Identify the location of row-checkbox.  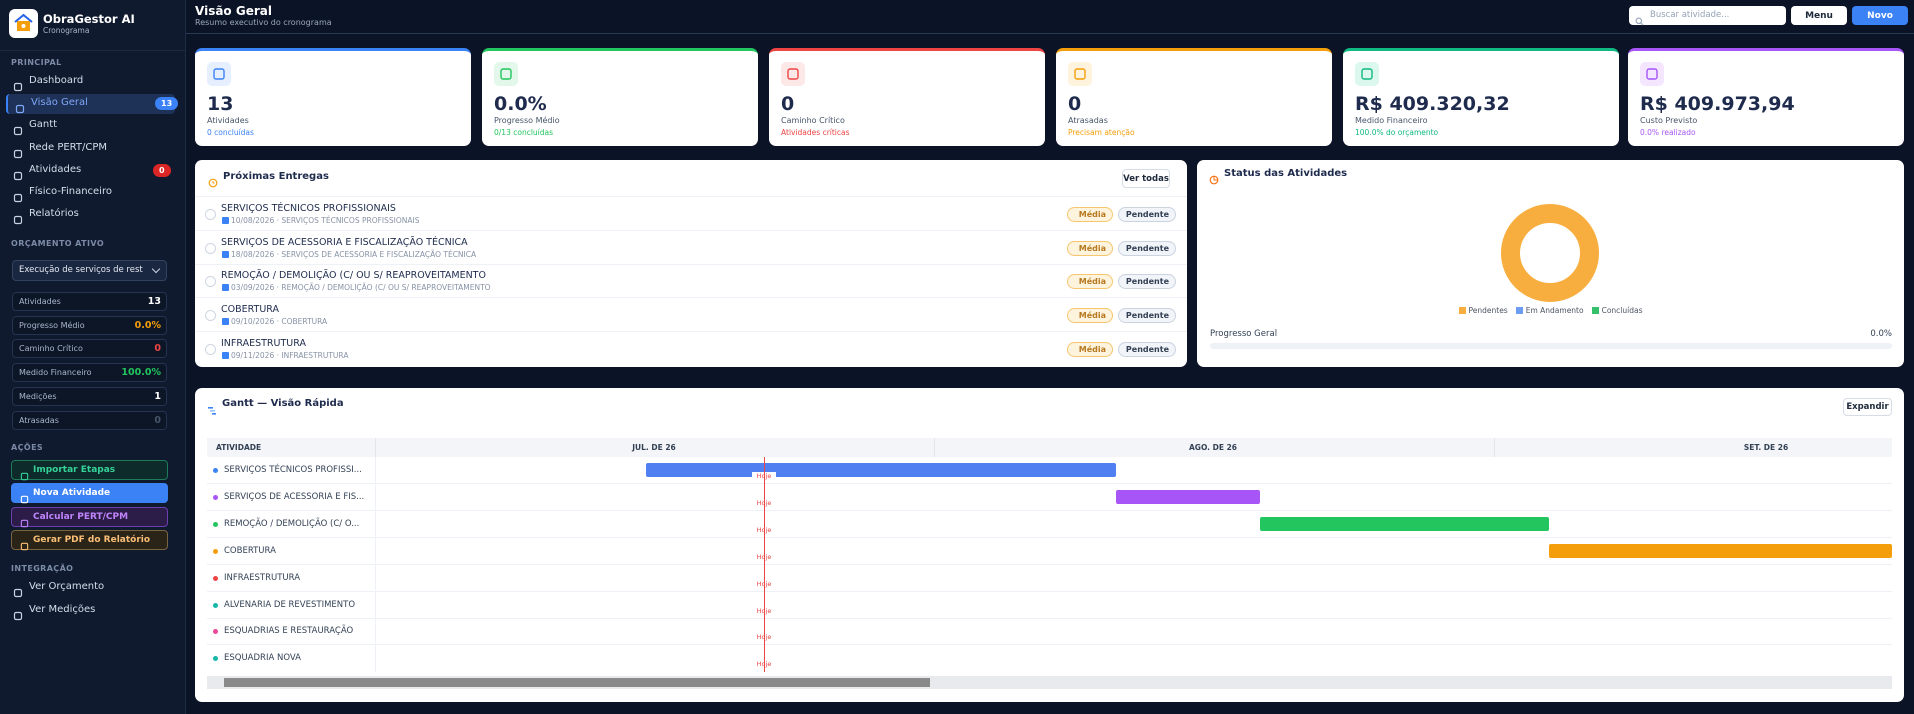
(210, 248).